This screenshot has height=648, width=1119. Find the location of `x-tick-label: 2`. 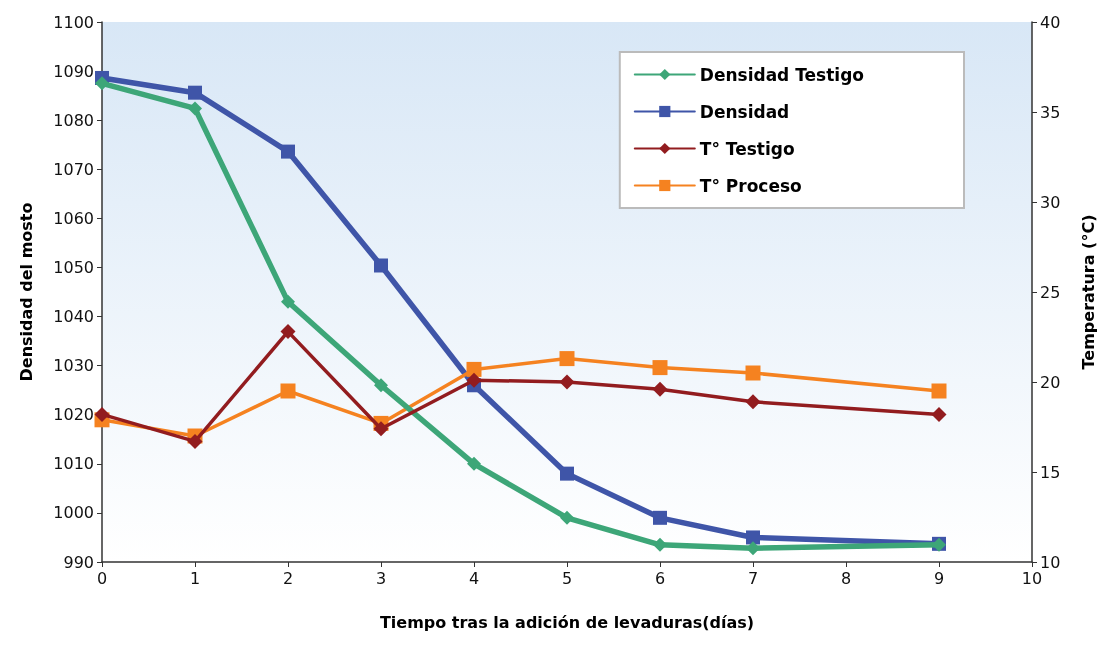

x-tick-label: 2 is located at coordinates (288, 578).